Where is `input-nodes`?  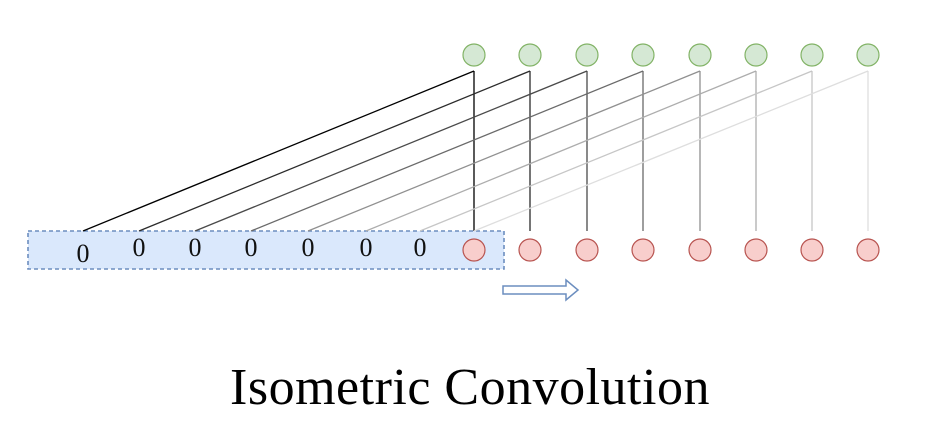
input-nodes is located at coordinates (671, 250).